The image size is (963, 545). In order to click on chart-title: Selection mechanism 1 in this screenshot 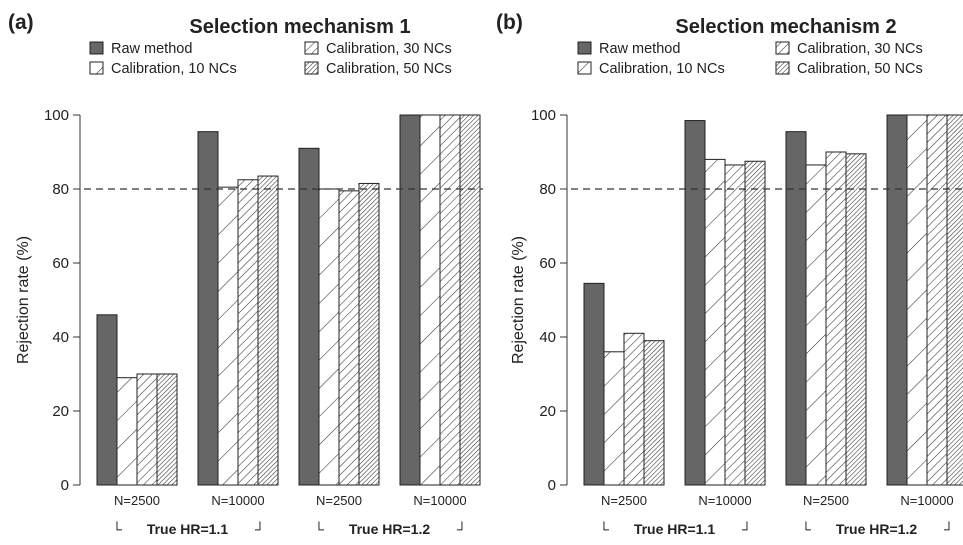, I will do `click(299, 27)`.